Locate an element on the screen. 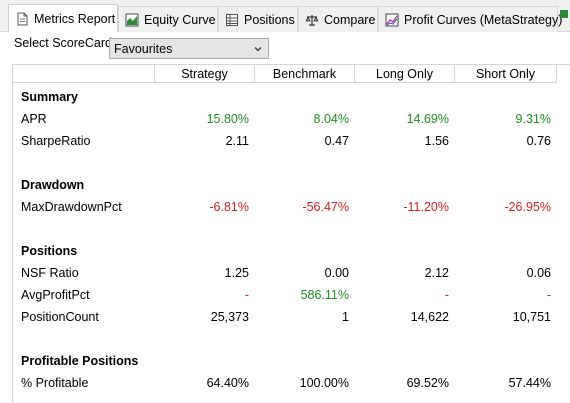  metric-label: APR is located at coordinates (34, 119).